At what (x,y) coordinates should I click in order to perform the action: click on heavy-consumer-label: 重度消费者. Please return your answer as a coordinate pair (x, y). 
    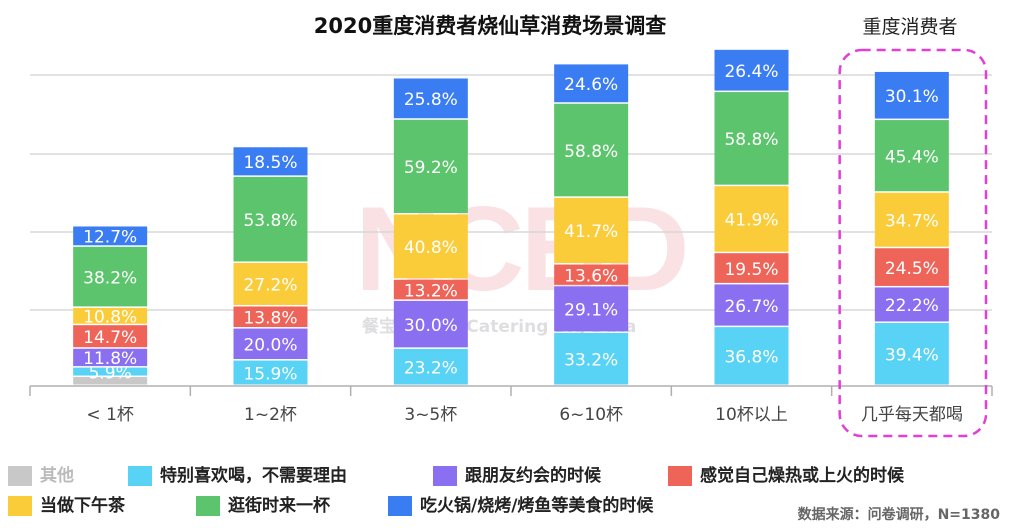
    Looking at the image, I should click on (910, 27).